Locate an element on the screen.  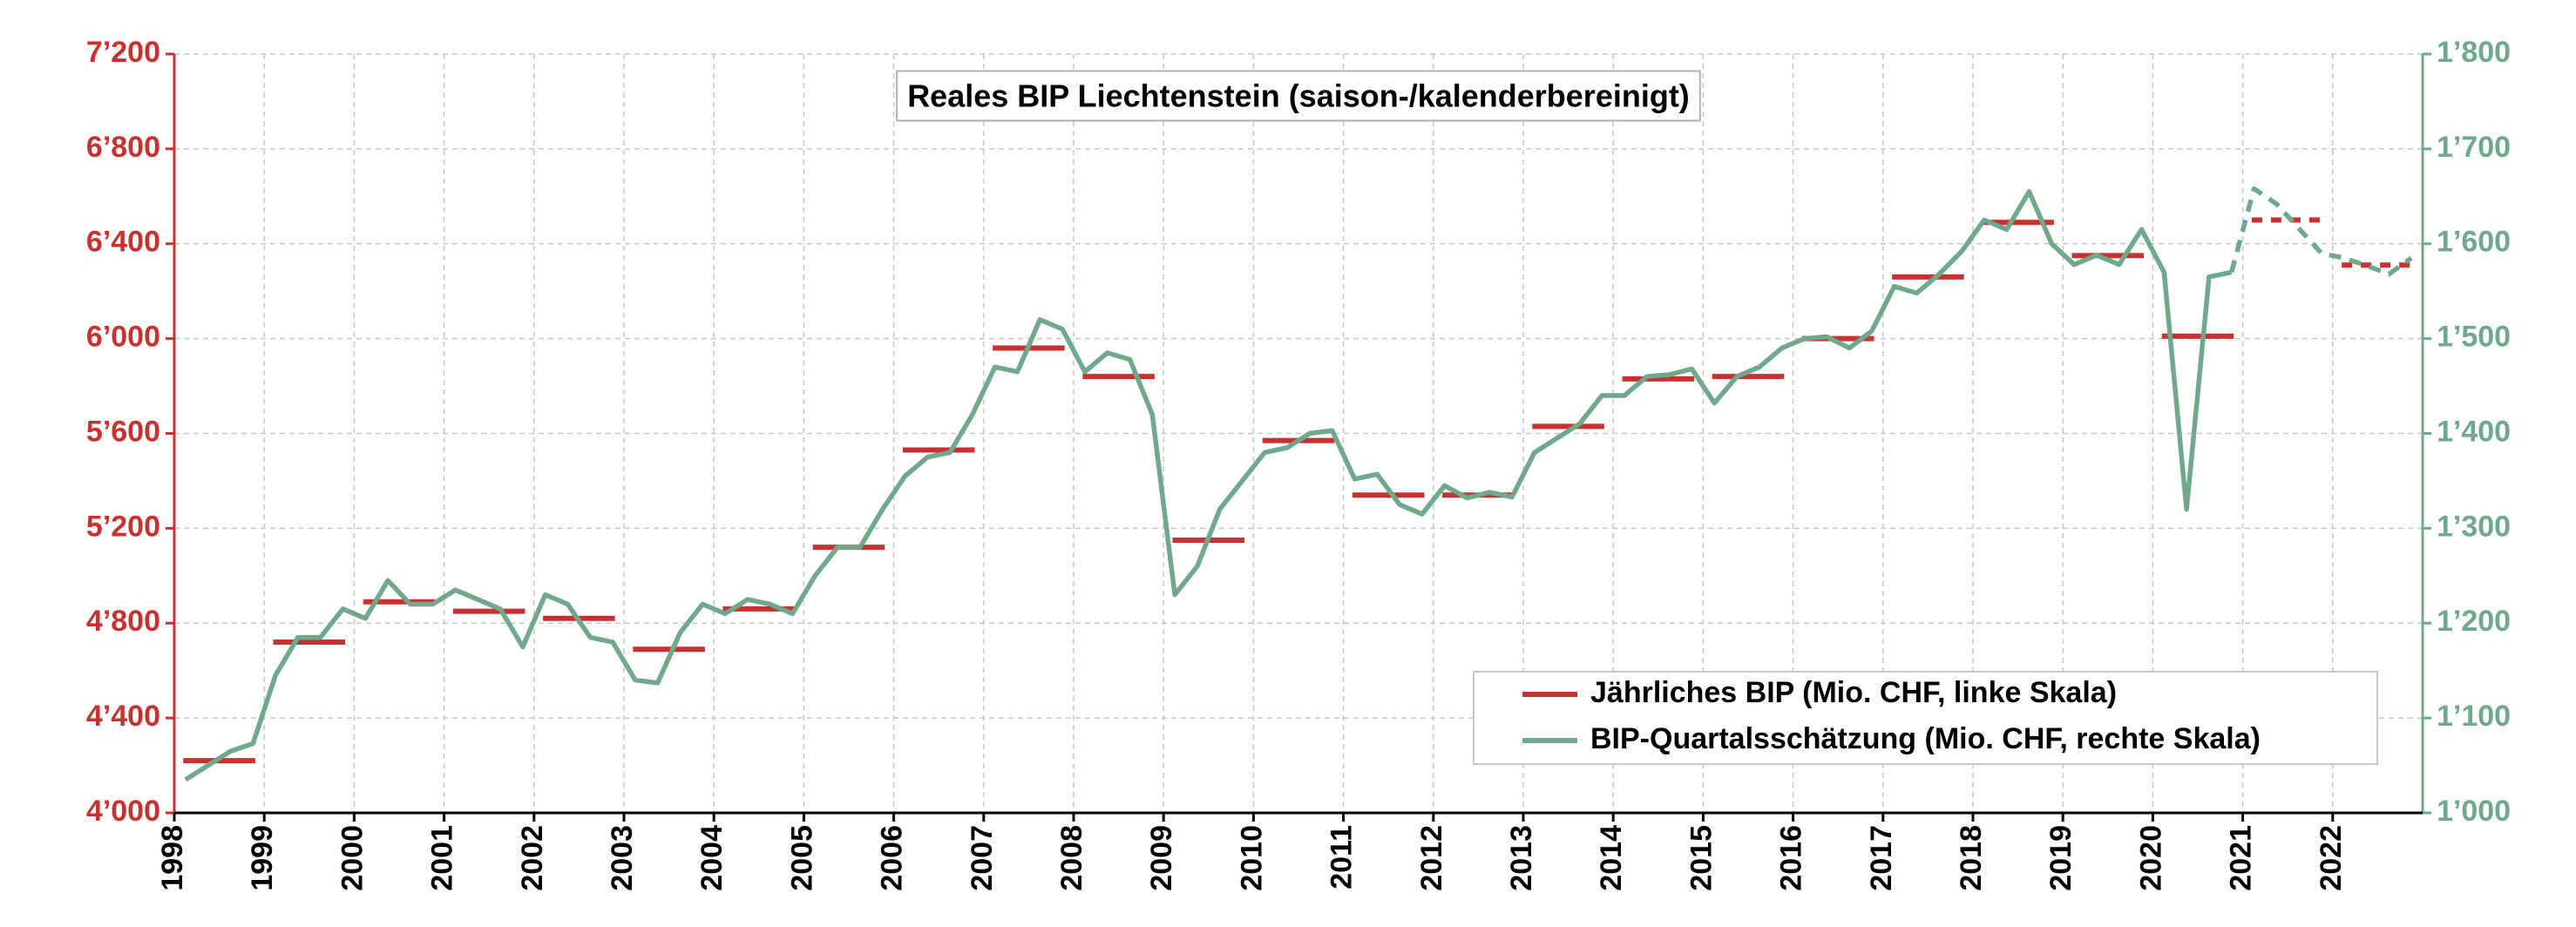
x-tick-label: 2009 is located at coordinates (1161, 858).